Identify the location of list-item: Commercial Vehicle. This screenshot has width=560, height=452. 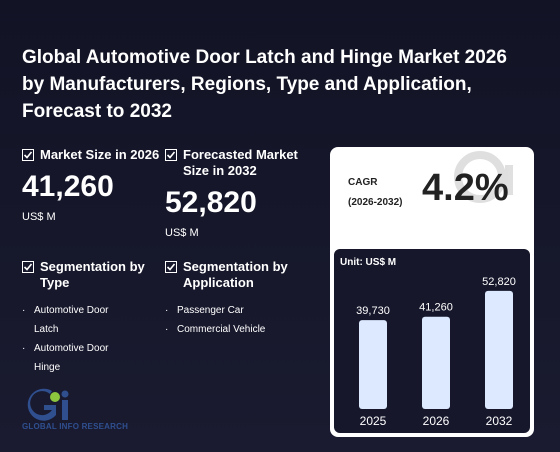
(240, 329).